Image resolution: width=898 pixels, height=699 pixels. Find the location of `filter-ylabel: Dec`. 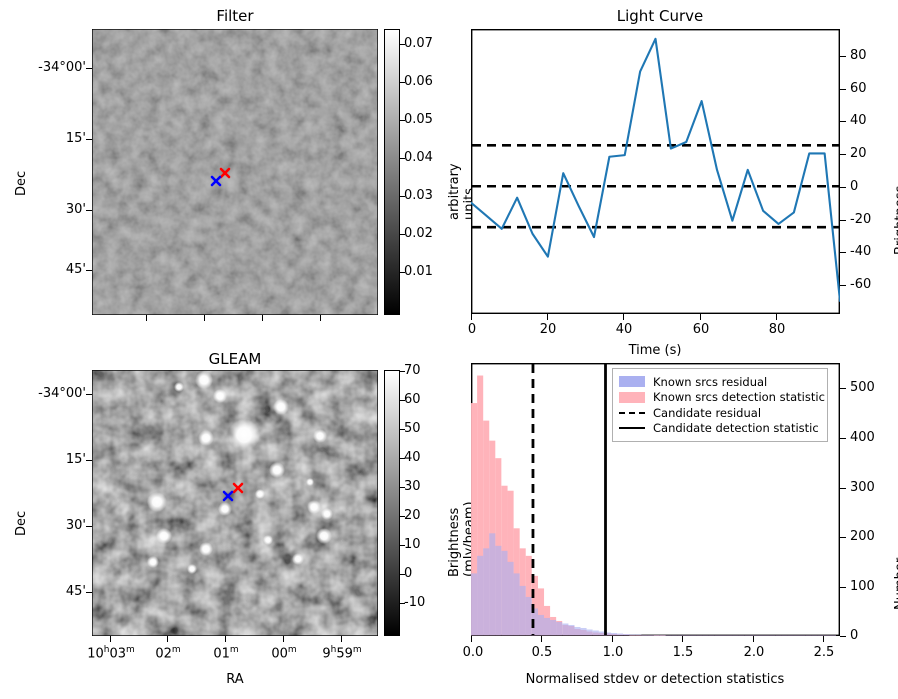

filter-ylabel: Dec is located at coordinates (21, 183).